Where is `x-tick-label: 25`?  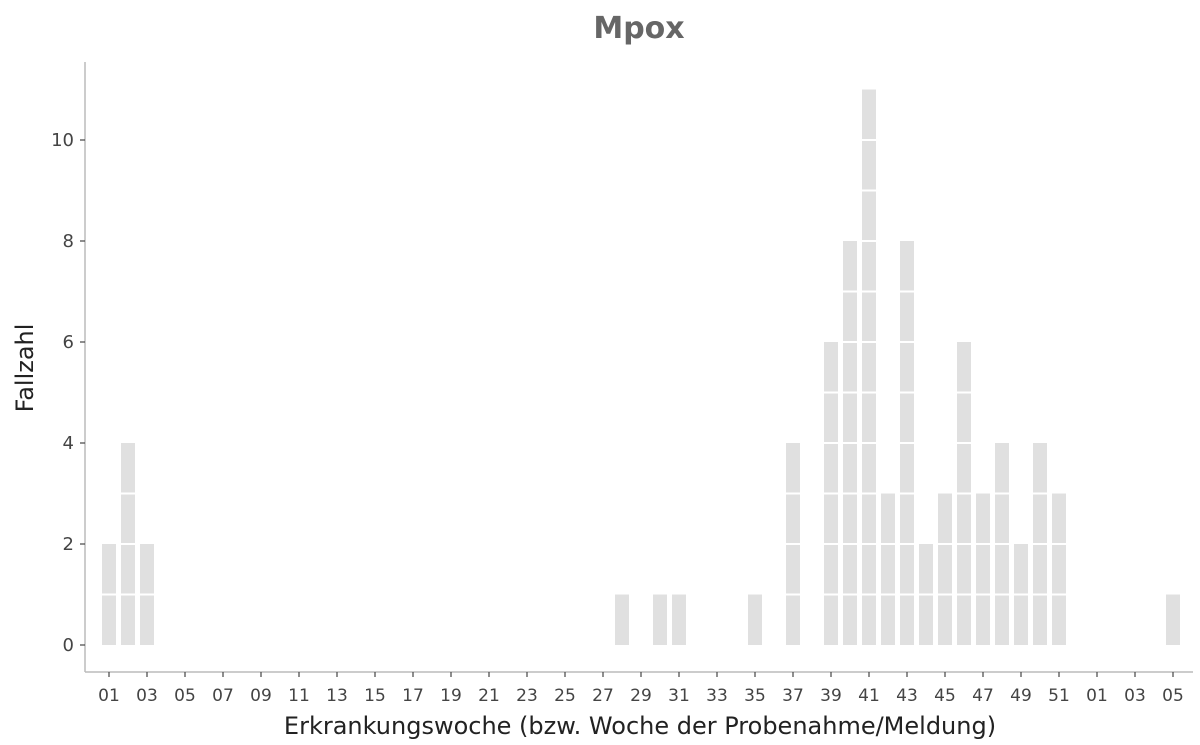 x-tick-label: 25 is located at coordinates (565, 696).